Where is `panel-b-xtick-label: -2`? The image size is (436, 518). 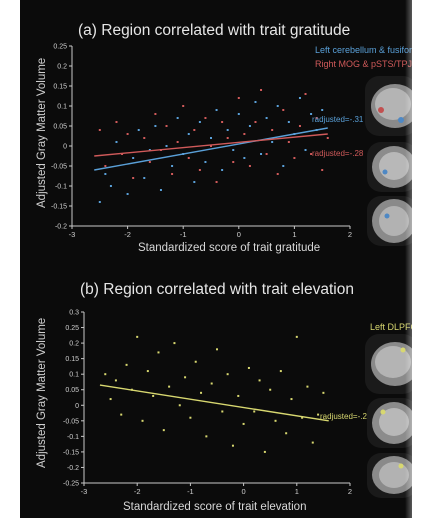
panel-b-xtick-label: -2 is located at coordinates (137, 491).